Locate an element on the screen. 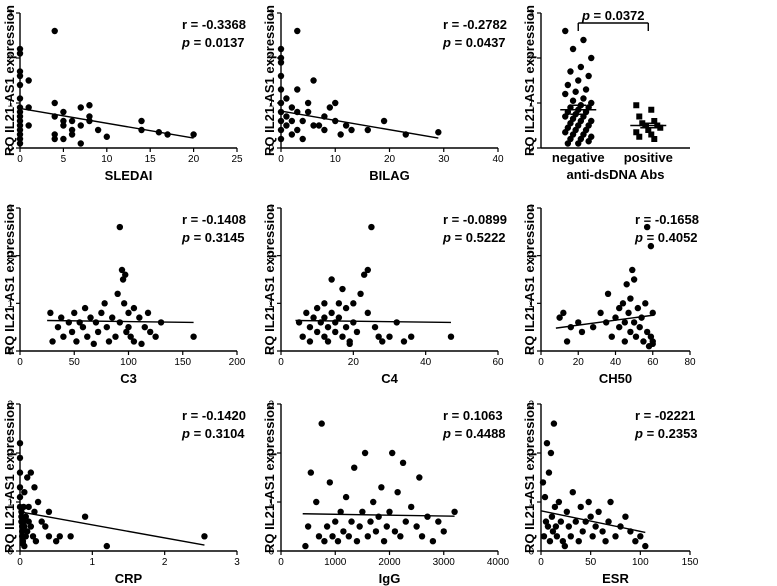 The image size is (777, 586). r-value-label: r = 0.1063 is located at coordinates (473, 415).